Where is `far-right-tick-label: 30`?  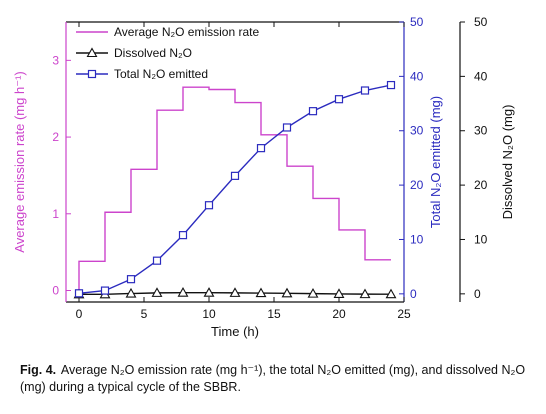
far-right-tick-label: 30 is located at coordinates (481, 131).